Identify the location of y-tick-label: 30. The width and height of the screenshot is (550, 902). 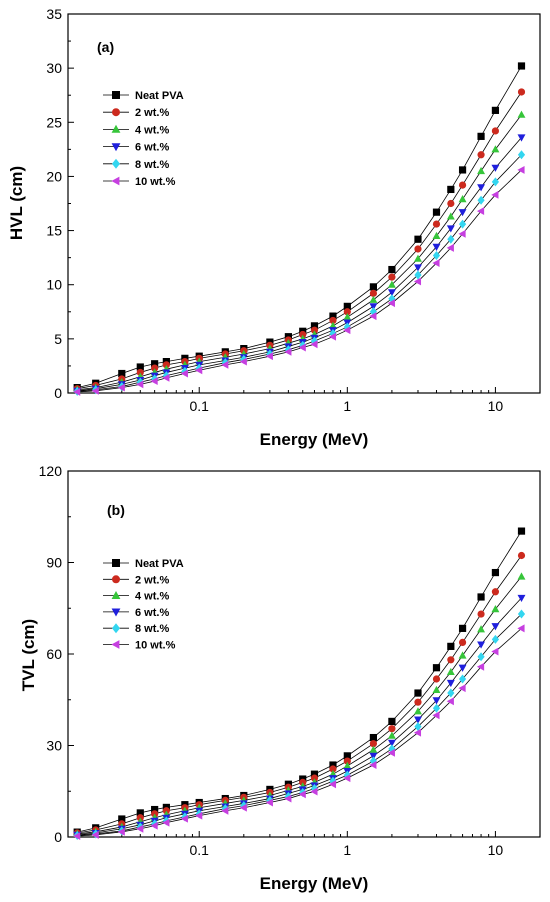
(54, 746).